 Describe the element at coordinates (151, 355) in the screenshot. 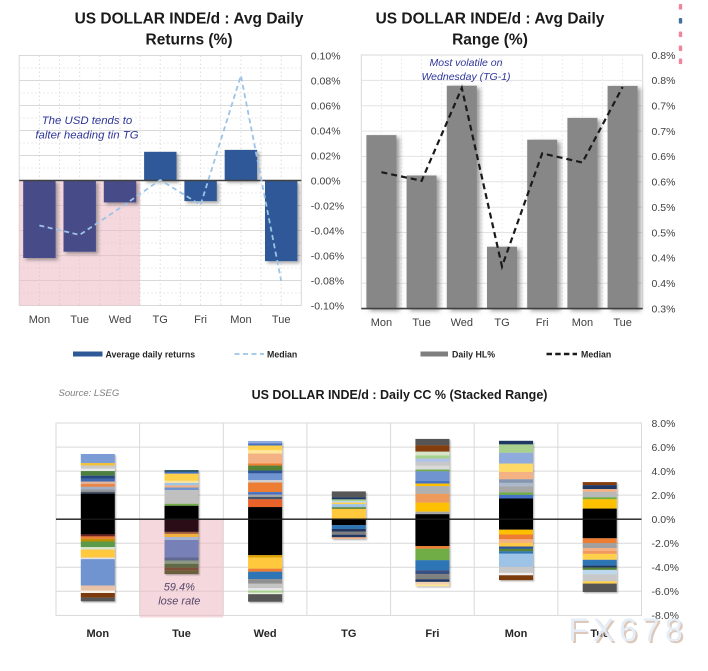

I see `svg-text: Average daily returns` at that location.